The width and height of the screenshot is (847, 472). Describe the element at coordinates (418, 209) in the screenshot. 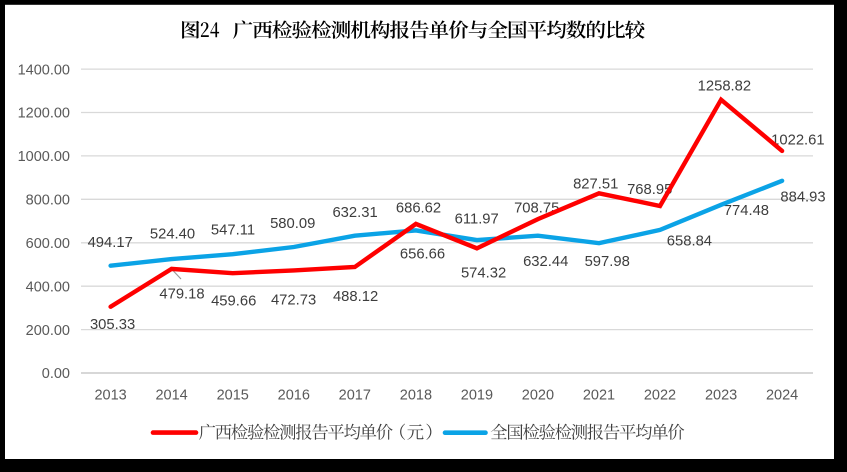

I see `svg-text: 686.62` at that location.